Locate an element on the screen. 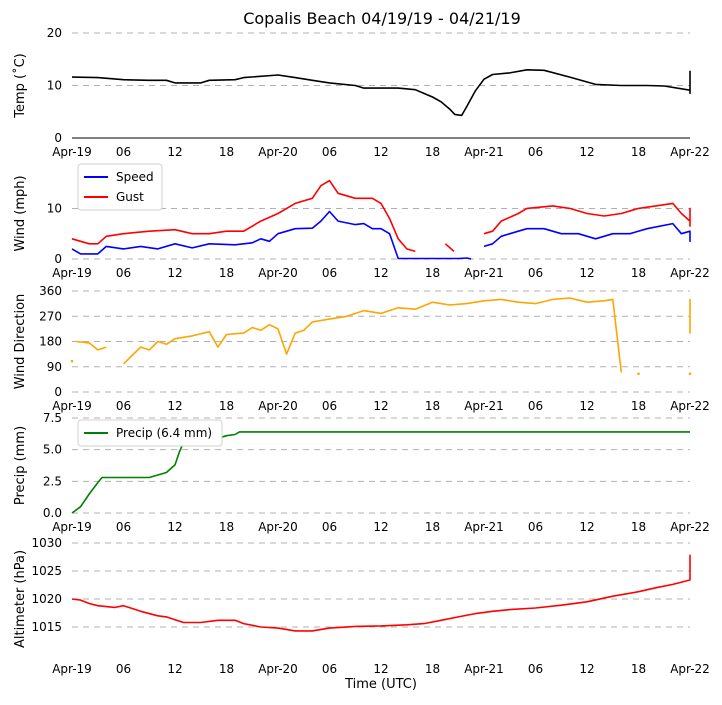 Image resolution: width=722 pixels, height=705 pixels. series-line-precip is located at coordinates (380, 472).